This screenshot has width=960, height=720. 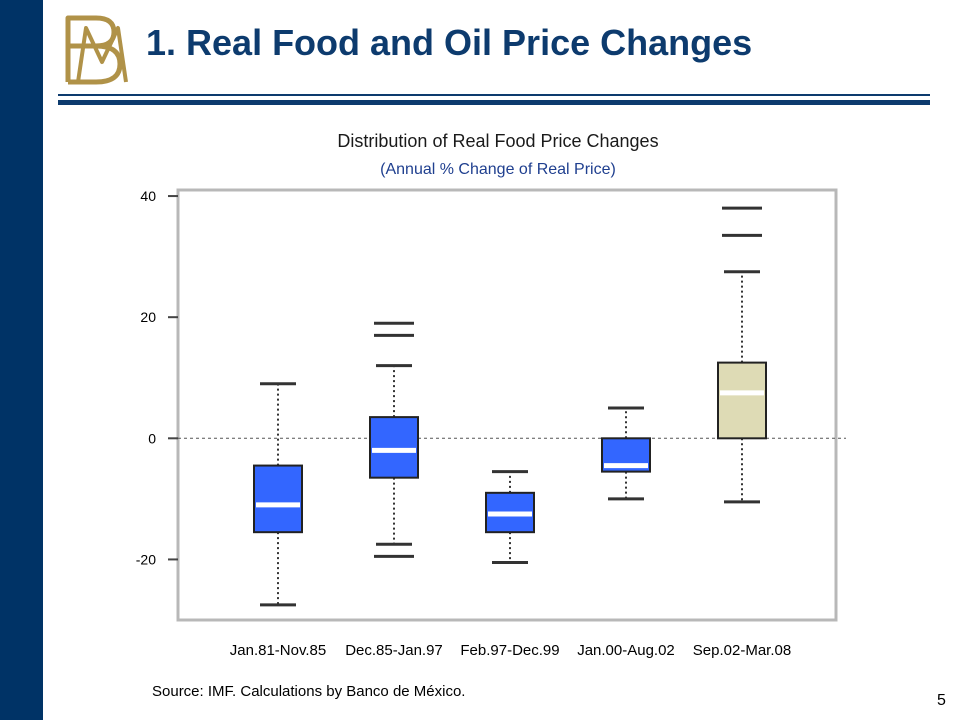 I want to click on y-tick-label-2: 20, so click(x=148, y=317).